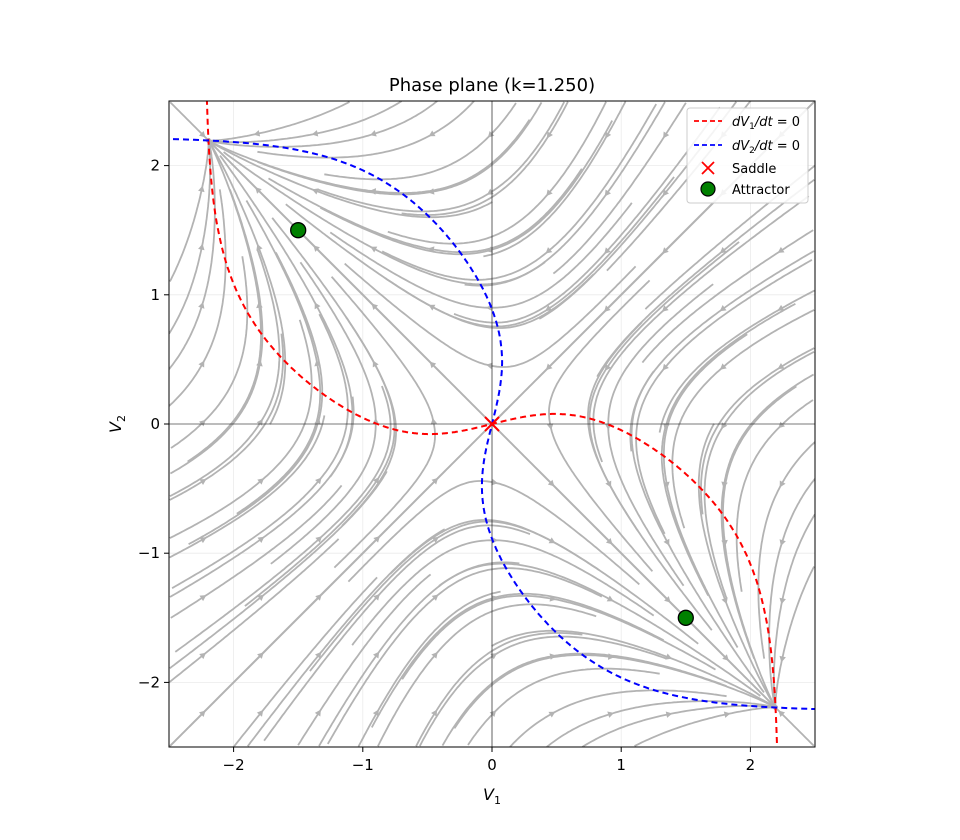  I want to click on saddle-marker, so click(492, 424).